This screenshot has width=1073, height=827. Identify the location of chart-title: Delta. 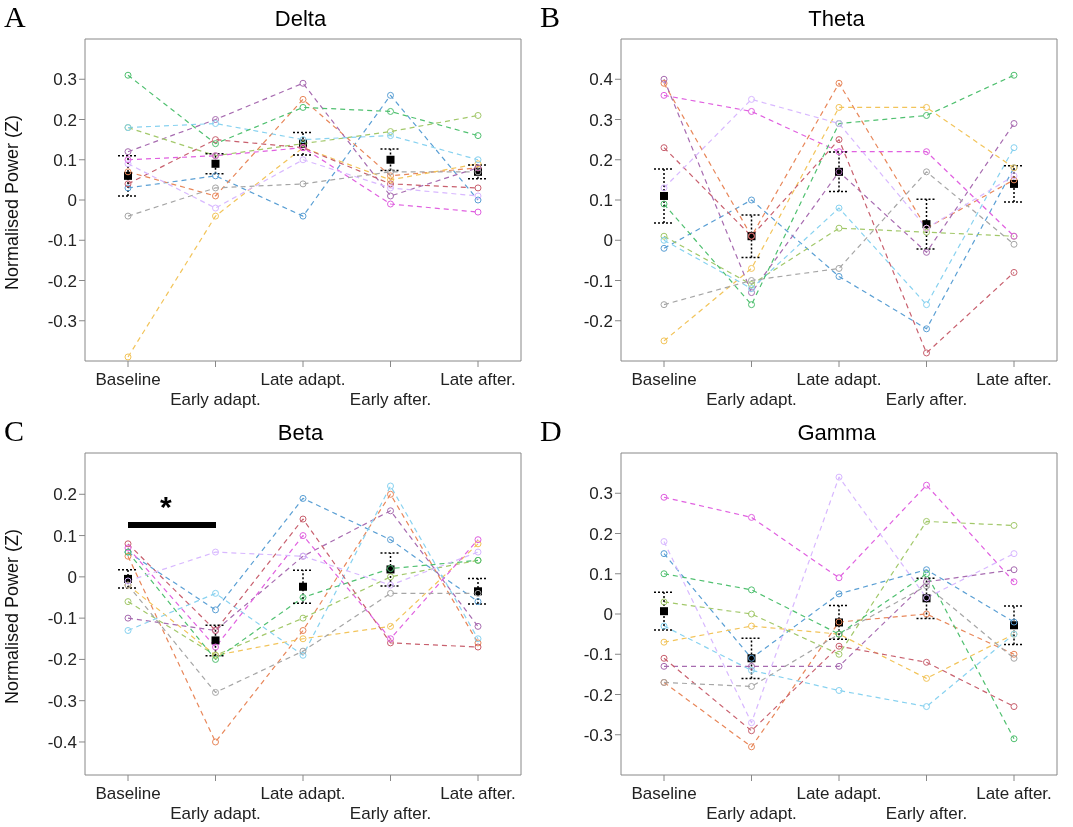
(300, 19).